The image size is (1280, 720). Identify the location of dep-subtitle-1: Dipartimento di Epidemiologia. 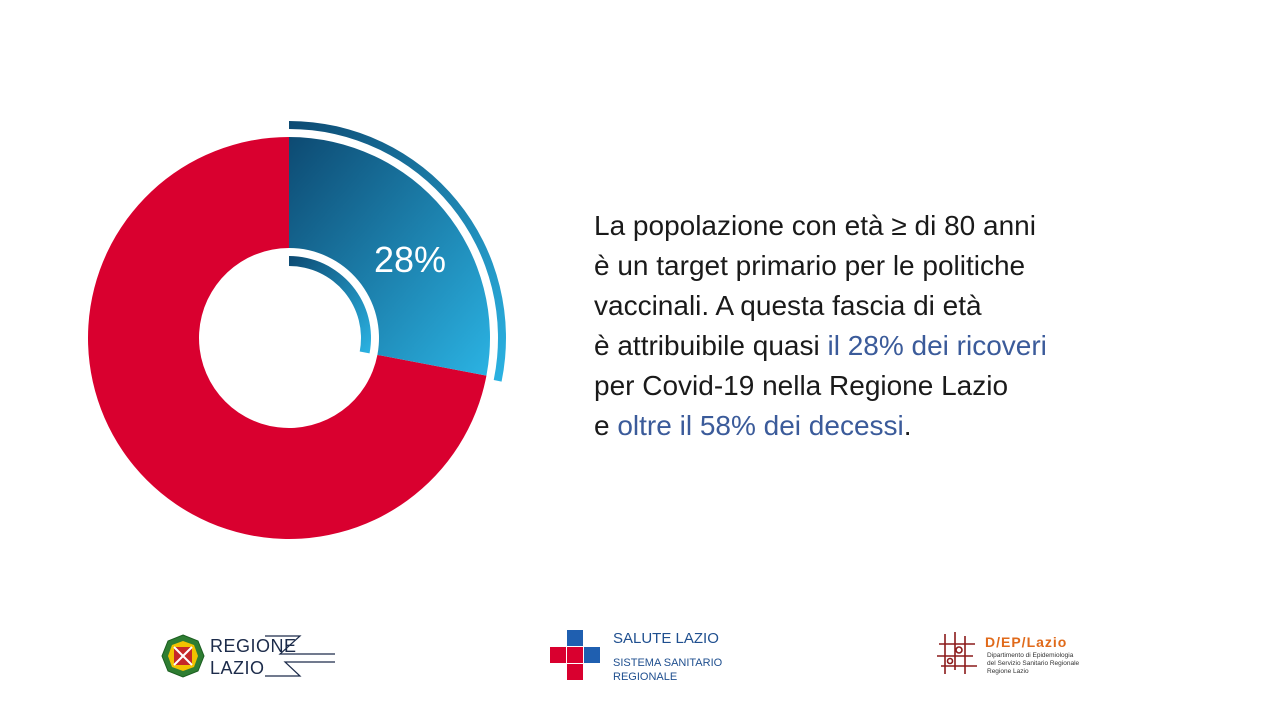
(1030, 655).